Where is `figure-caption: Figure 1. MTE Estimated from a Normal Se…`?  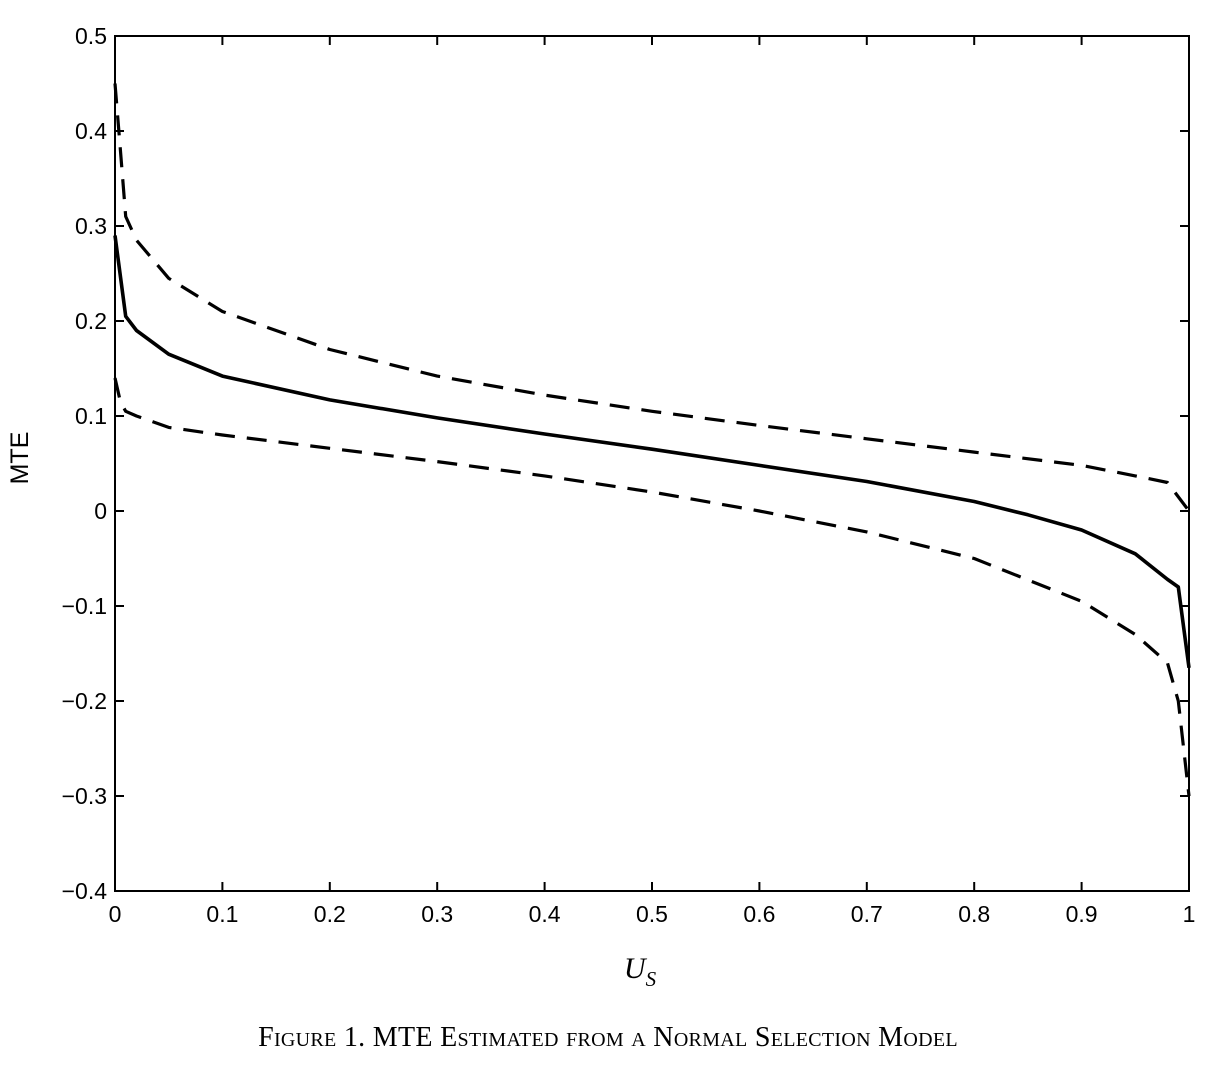 figure-caption: Figure 1. MTE Estimated from a Normal Se… is located at coordinates (608, 1037).